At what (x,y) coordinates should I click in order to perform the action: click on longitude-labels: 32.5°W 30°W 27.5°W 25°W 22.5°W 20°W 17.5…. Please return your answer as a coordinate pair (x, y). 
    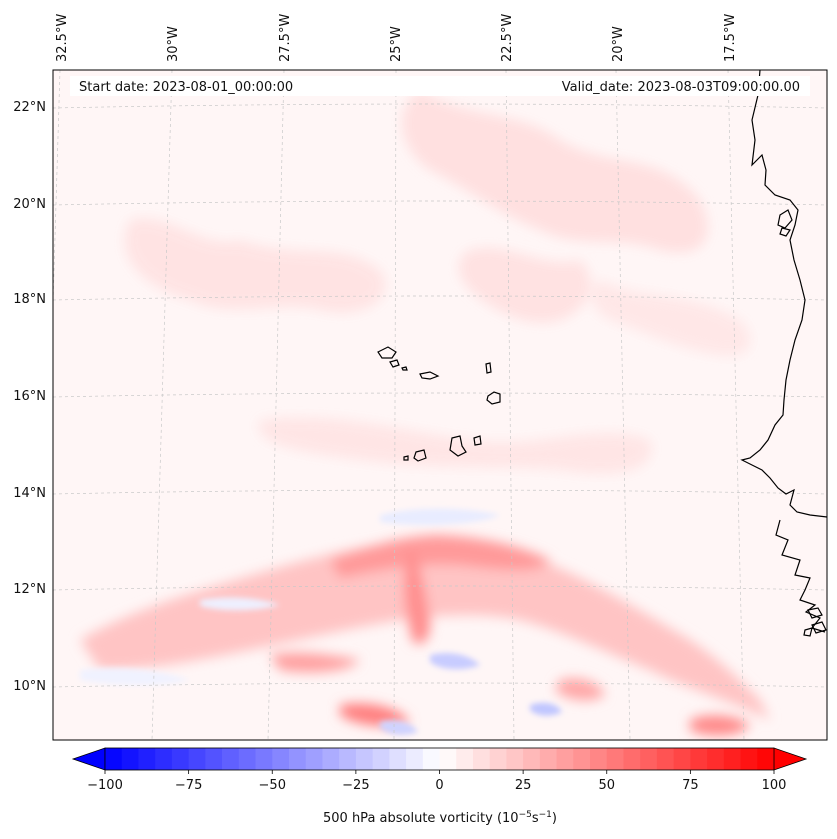
    Looking at the image, I should click on (396, 38).